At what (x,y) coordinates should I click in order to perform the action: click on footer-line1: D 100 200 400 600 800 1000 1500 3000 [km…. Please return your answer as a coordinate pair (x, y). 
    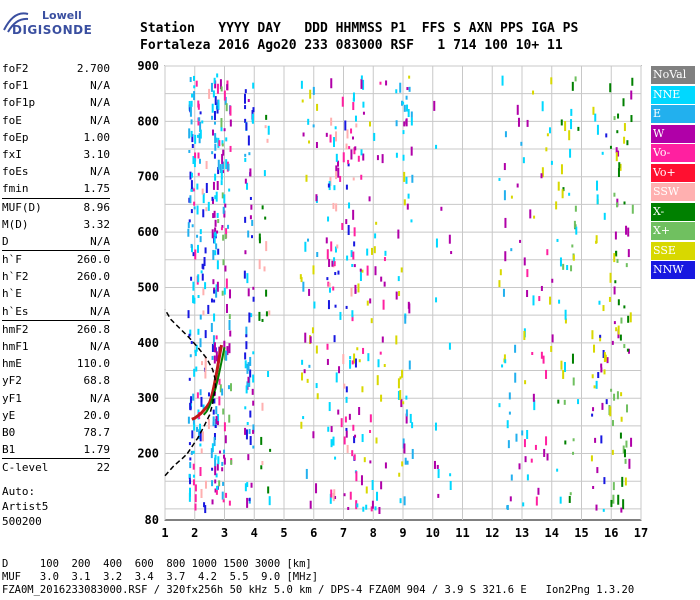
    Looking at the image, I should click on (157, 564).